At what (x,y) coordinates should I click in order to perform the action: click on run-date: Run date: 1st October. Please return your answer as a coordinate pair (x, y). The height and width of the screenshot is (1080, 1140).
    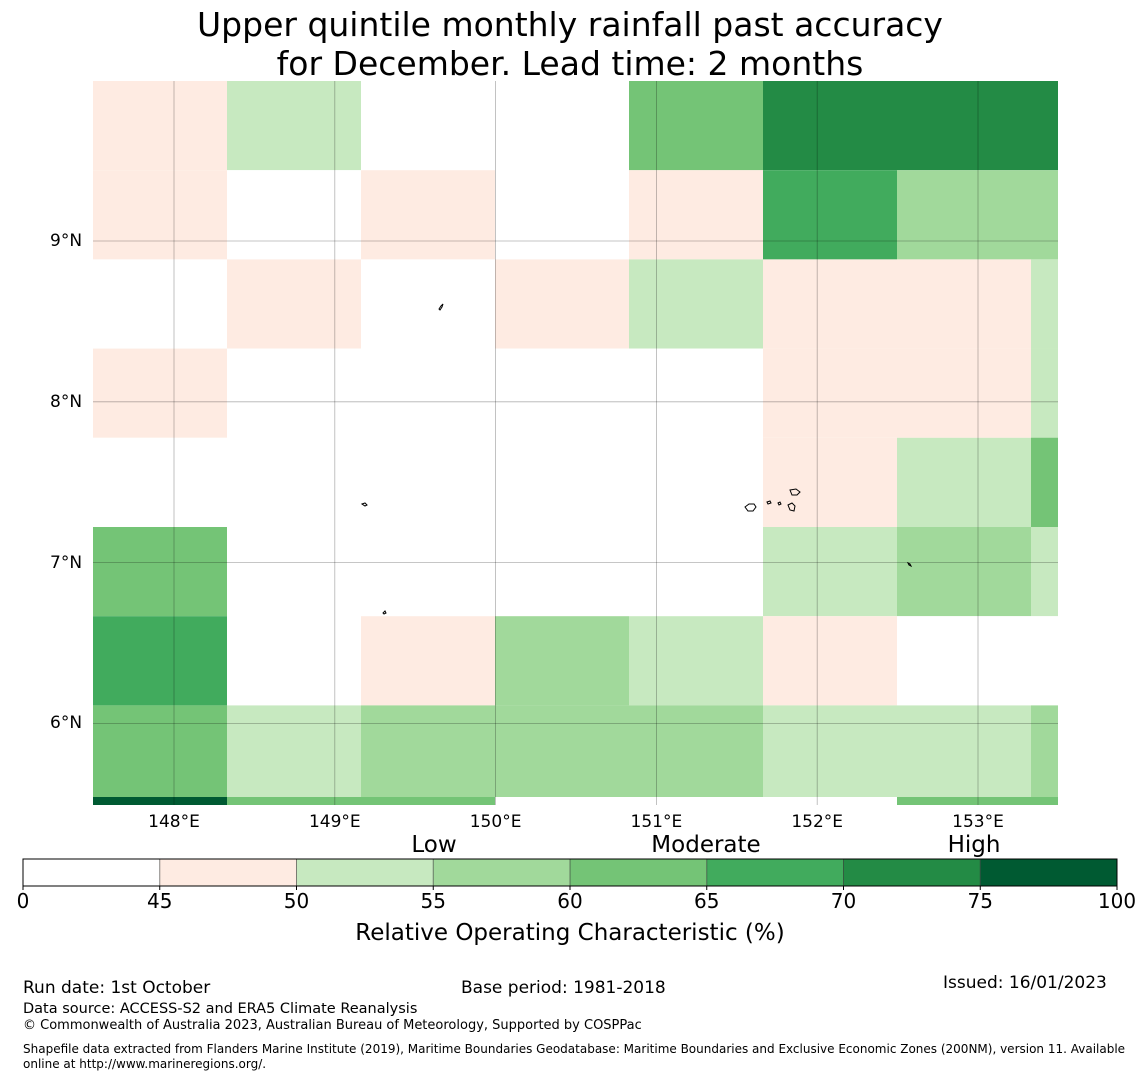
    Looking at the image, I should click on (117, 988).